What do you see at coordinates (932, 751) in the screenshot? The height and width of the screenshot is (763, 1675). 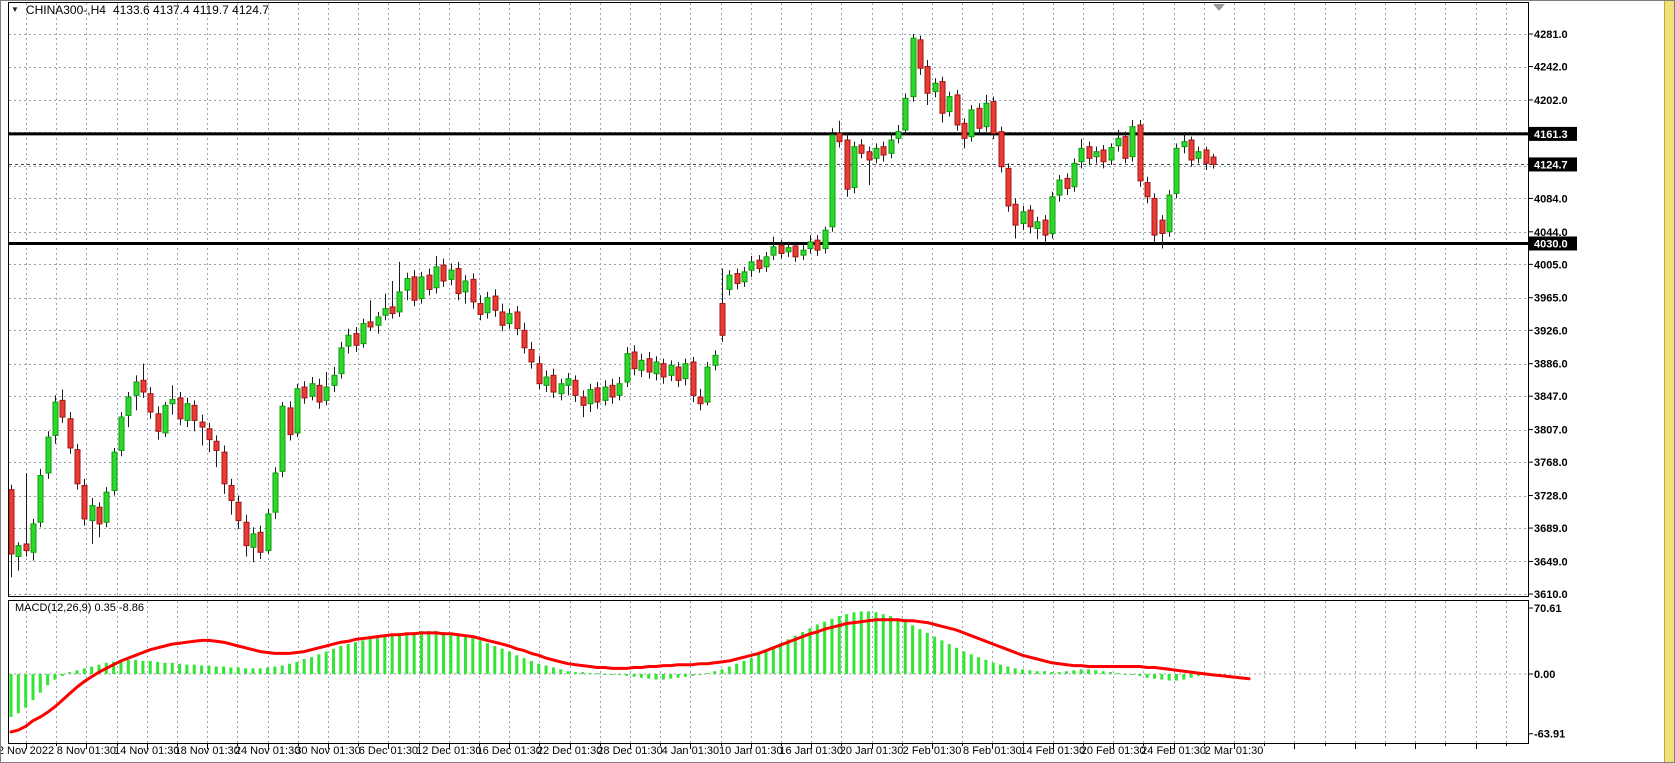 I see `time-axis-label: 2 Feb 01:30` at bounding box center [932, 751].